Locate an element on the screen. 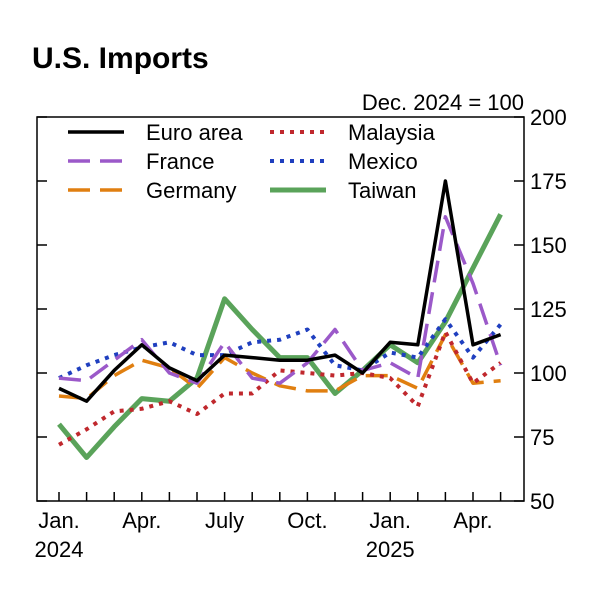 This screenshot has height=592, width=594. y-tick-label: 125 is located at coordinates (548, 309).